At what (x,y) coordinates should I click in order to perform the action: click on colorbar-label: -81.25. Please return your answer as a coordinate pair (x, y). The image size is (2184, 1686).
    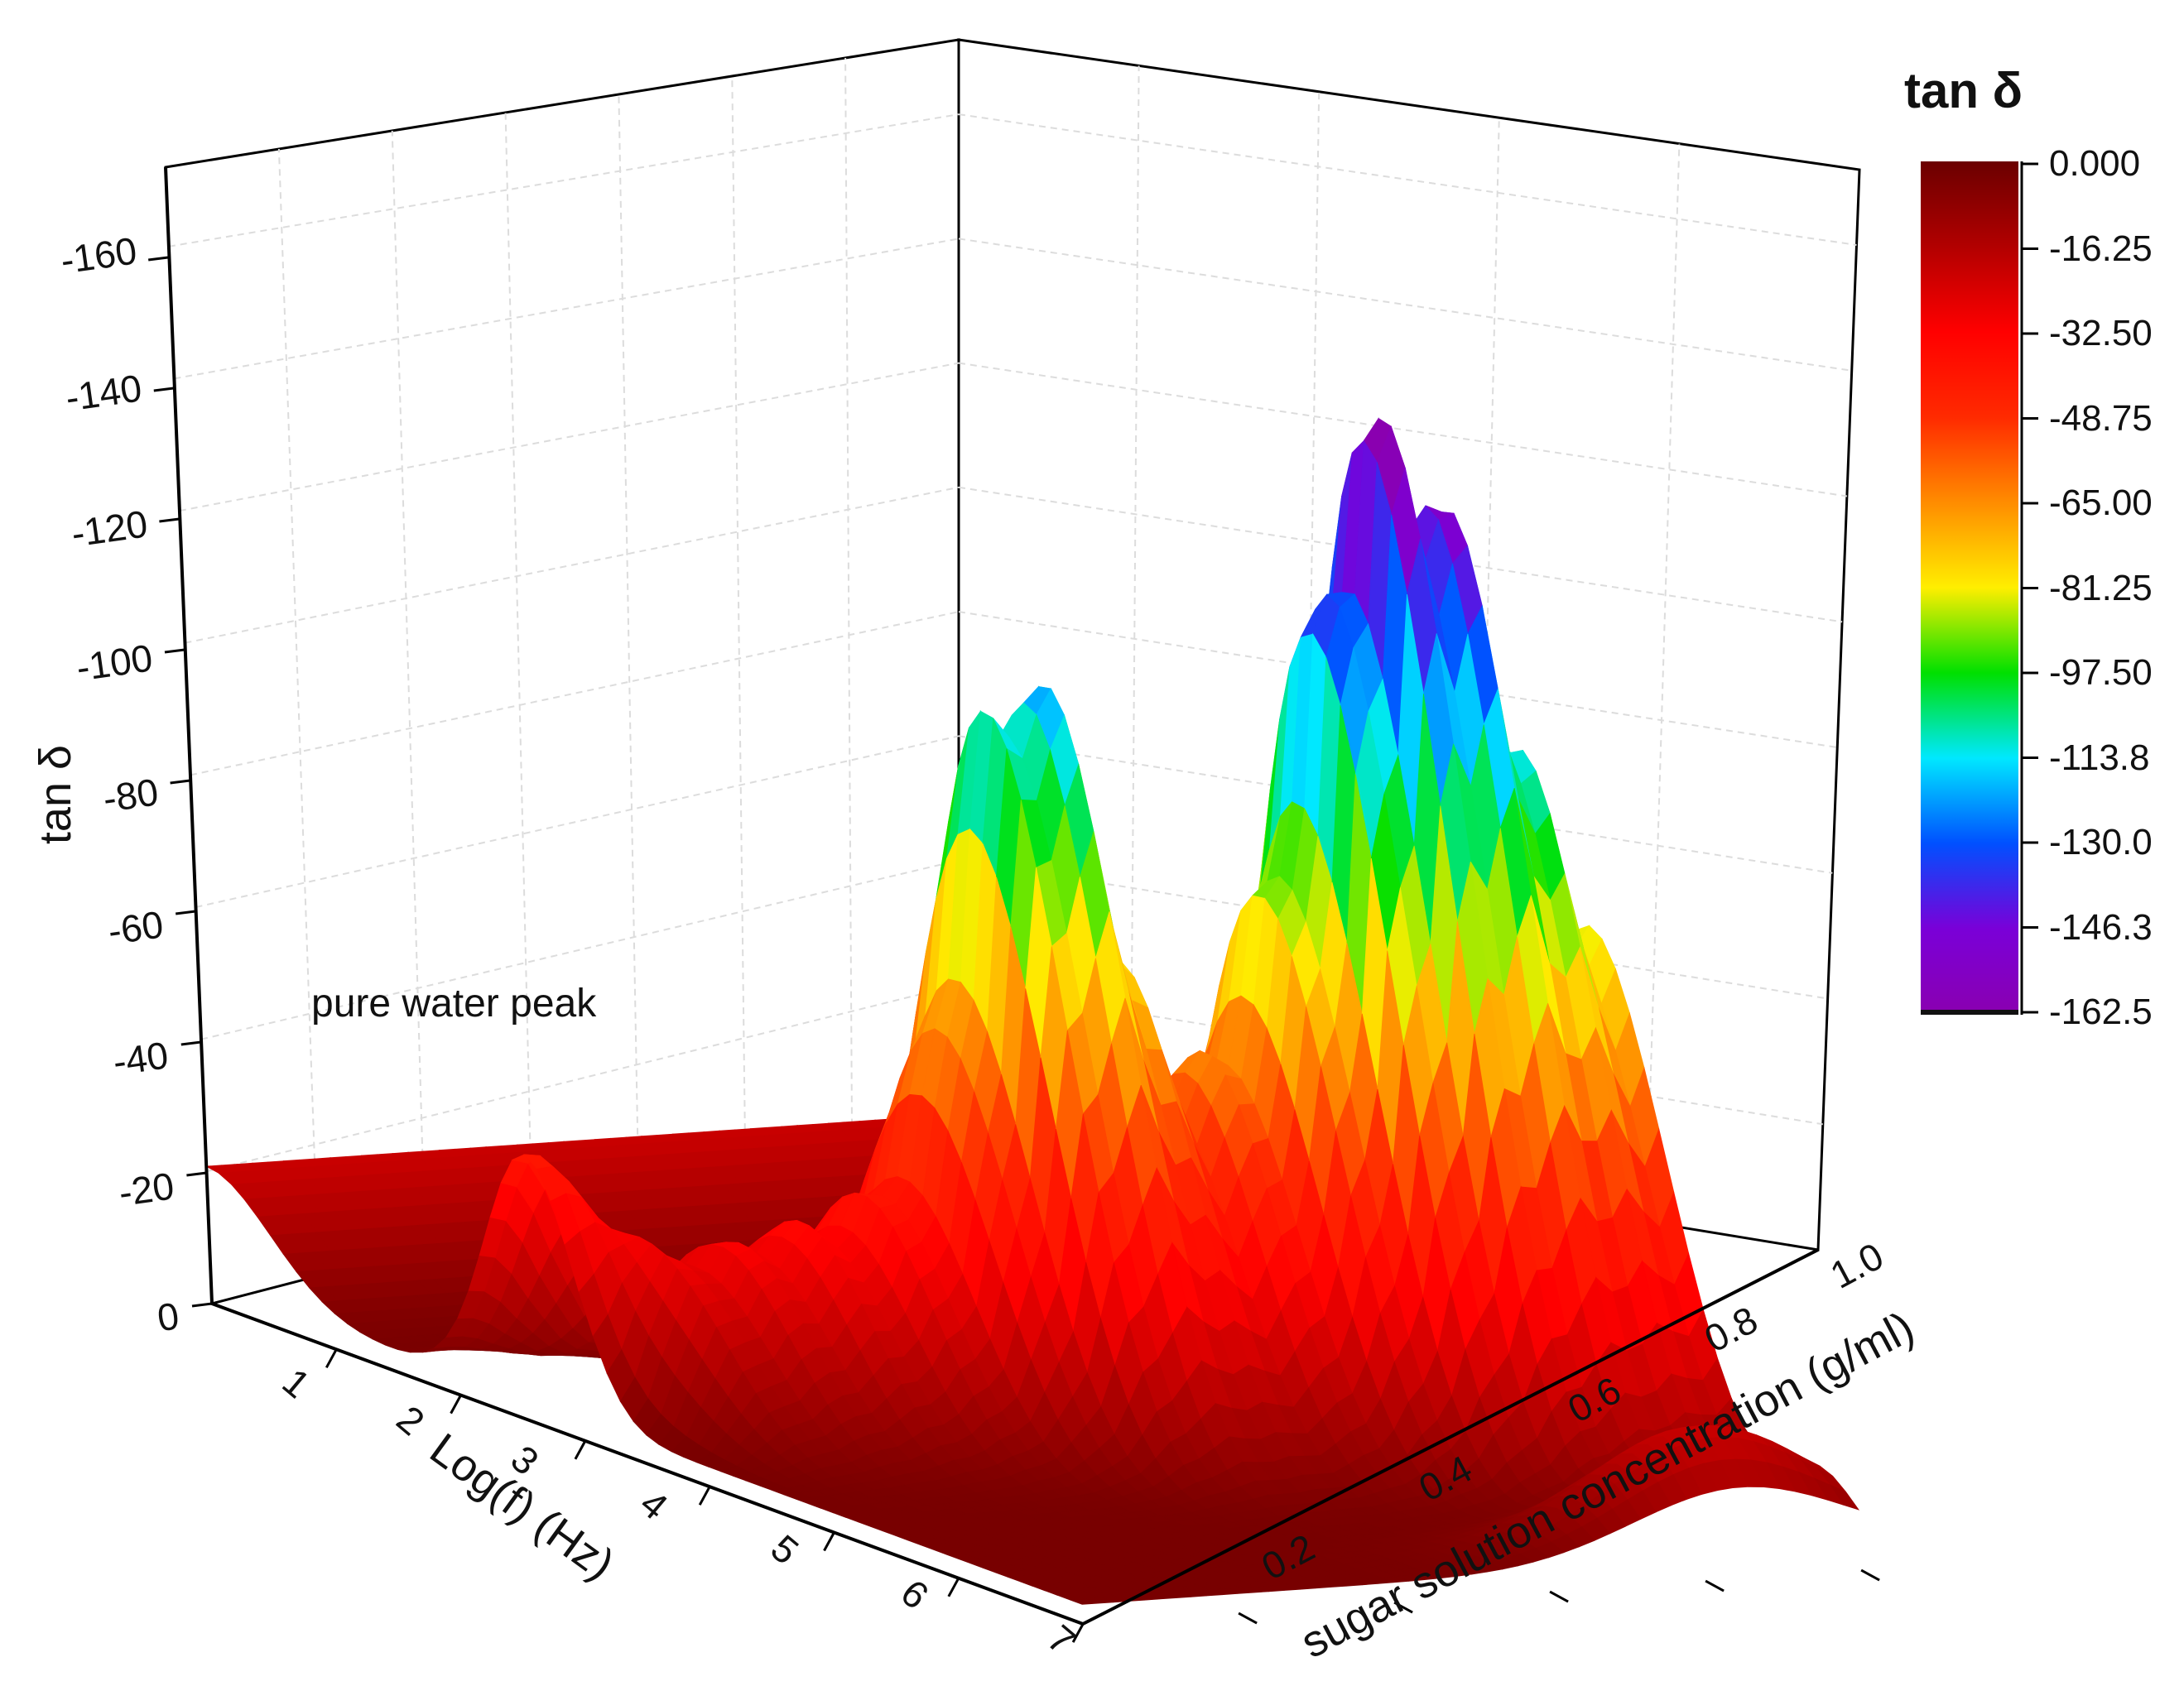
    Looking at the image, I should click on (2101, 588).